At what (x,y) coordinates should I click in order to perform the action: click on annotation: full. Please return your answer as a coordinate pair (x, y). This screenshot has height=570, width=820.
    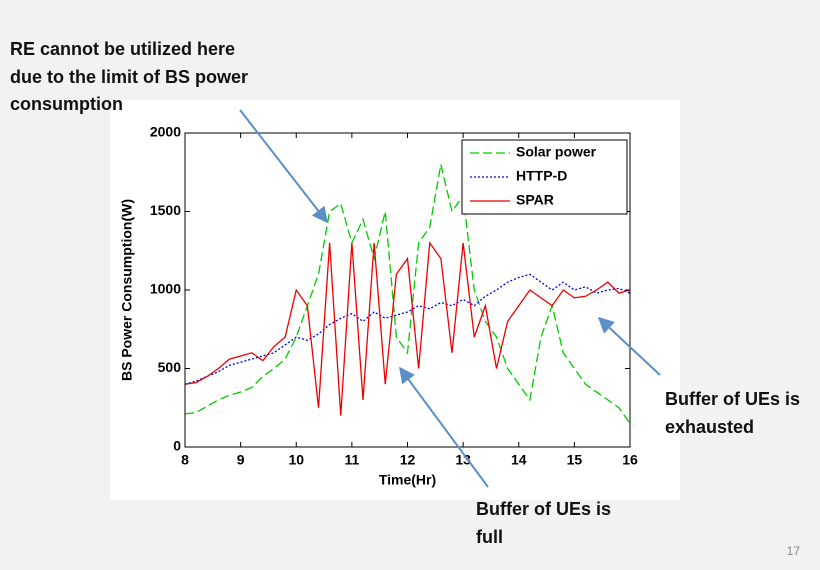
    Looking at the image, I should click on (489, 537).